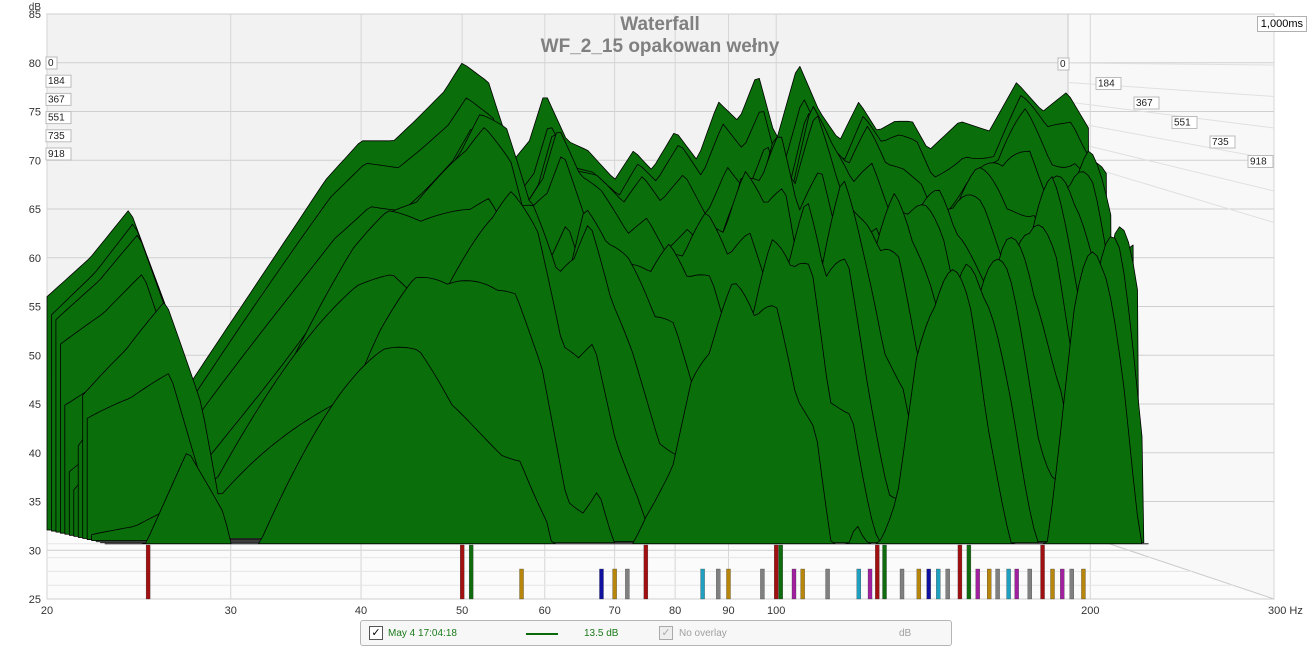 The width and height of the screenshot is (1313, 648). What do you see at coordinates (462, 611) in the screenshot?
I see `x-tick-label: 50` at bounding box center [462, 611].